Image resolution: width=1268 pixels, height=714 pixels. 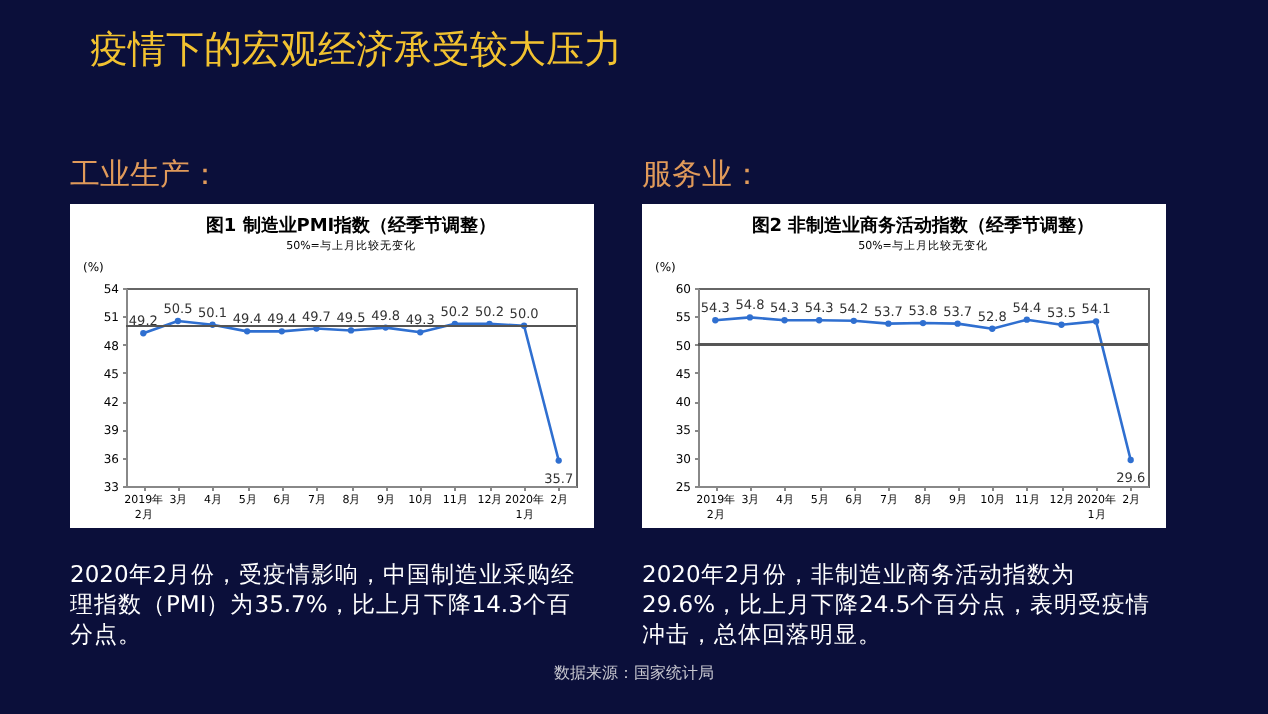 What do you see at coordinates (923, 226) in the screenshot?
I see `chart-title: 图2 非制造业商务活动指数（经季节调整）` at bounding box center [923, 226].